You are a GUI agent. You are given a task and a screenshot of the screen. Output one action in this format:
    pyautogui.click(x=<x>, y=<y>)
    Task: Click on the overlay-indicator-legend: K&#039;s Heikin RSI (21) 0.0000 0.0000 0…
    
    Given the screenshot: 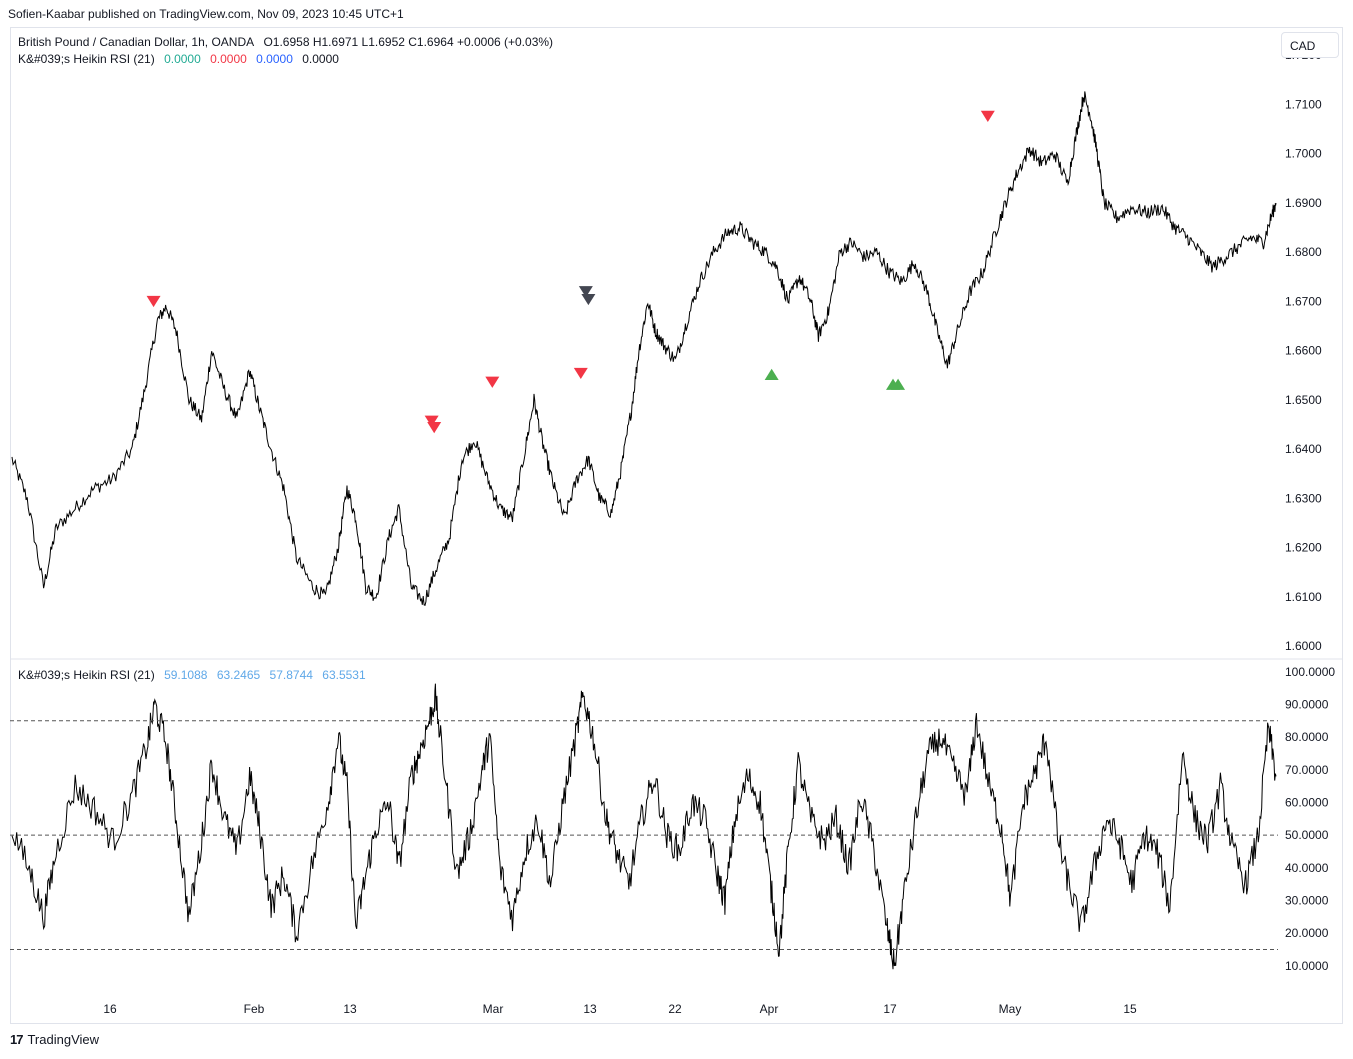 What is the action you would take?
    pyautogui.click(x=181, y=59)
    